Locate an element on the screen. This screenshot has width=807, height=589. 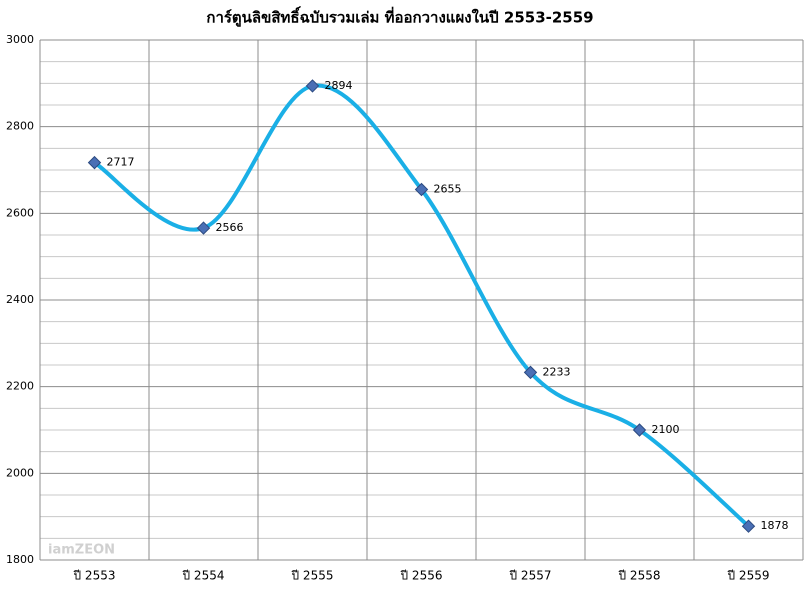
y-tick-label: 3000 is located at coordinates (20, 39).